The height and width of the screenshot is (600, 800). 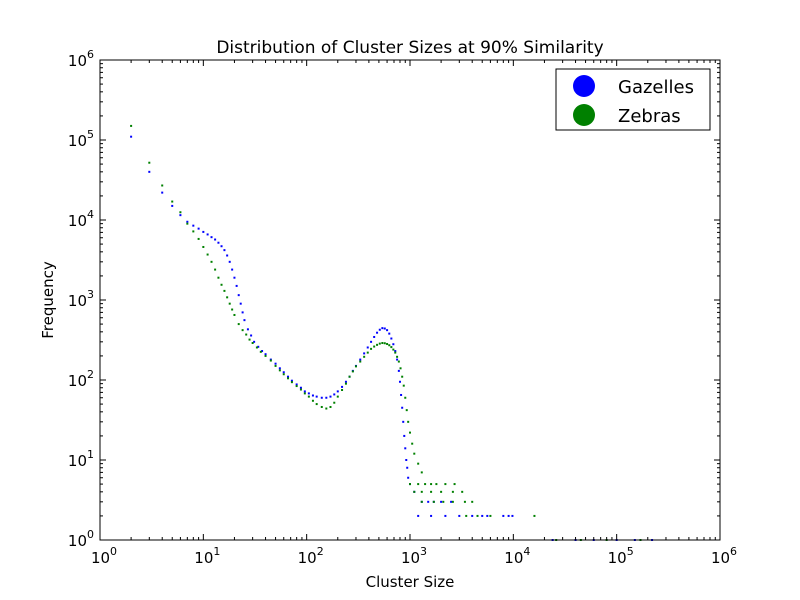 I want to click on legend: Gazelles Zebras, so click(x=633, y=99).